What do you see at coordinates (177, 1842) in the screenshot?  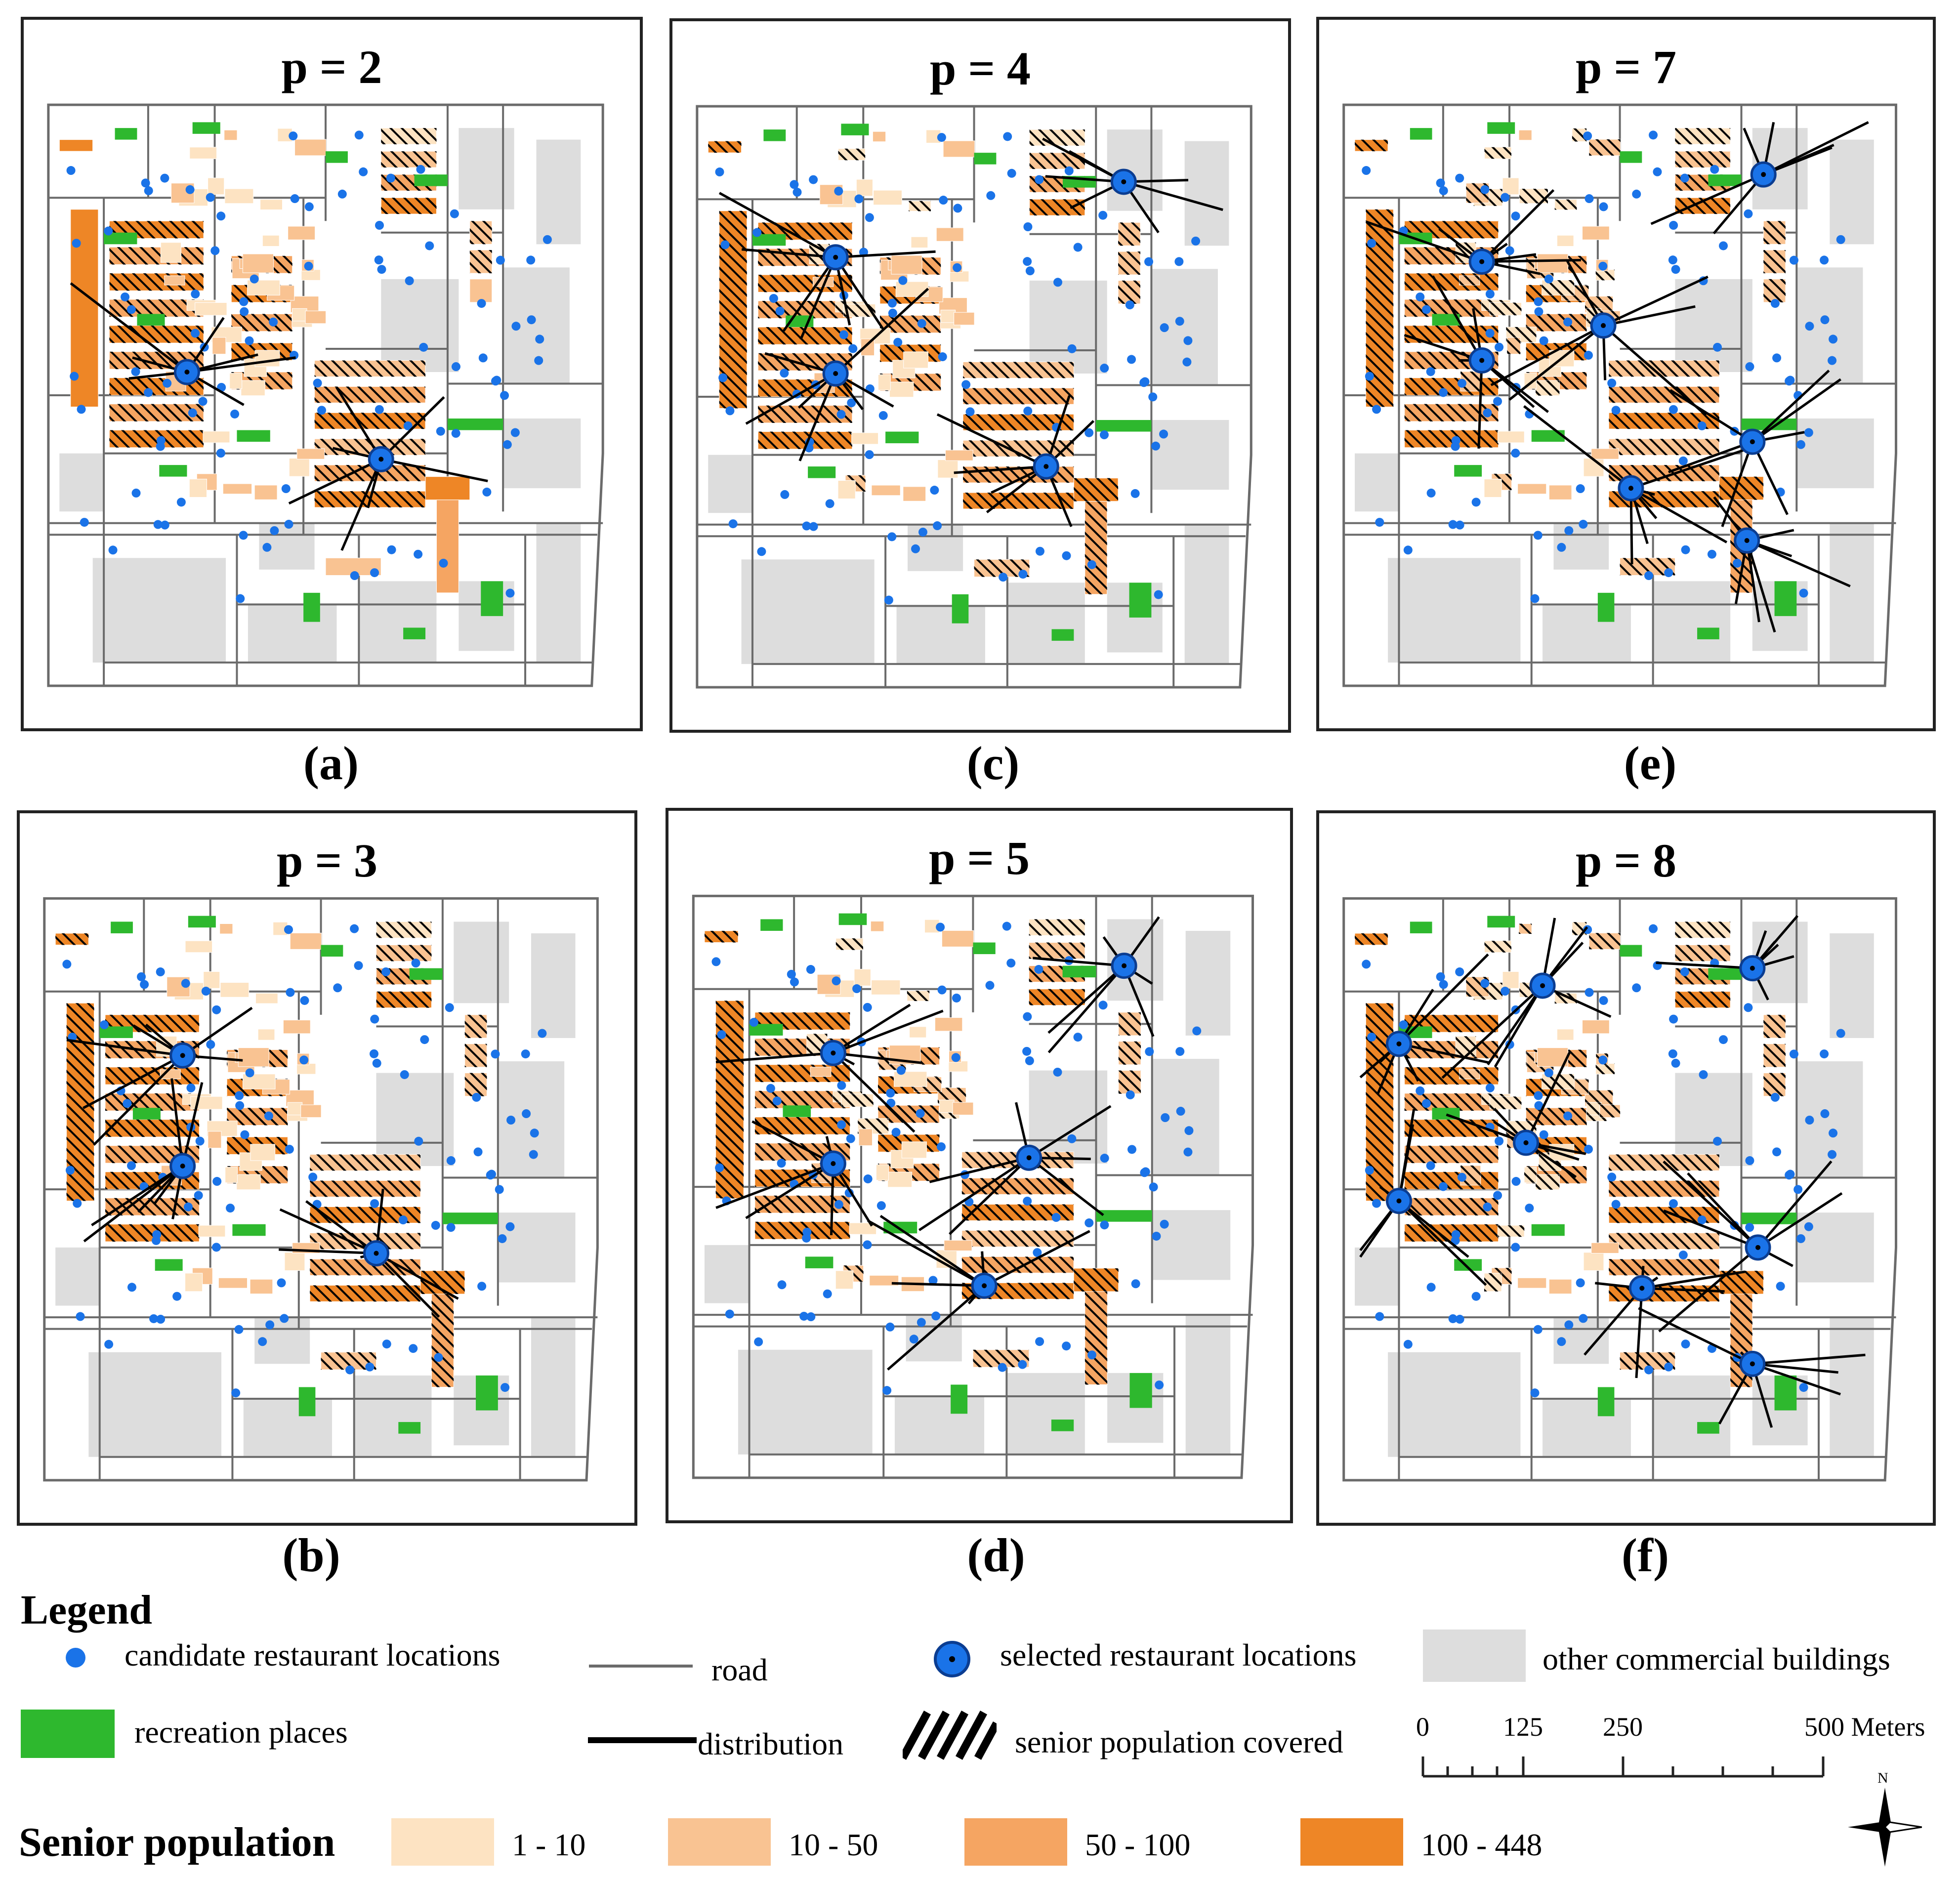 I see `senior-population-title: Senior population` at bounding box center [177, 1842].